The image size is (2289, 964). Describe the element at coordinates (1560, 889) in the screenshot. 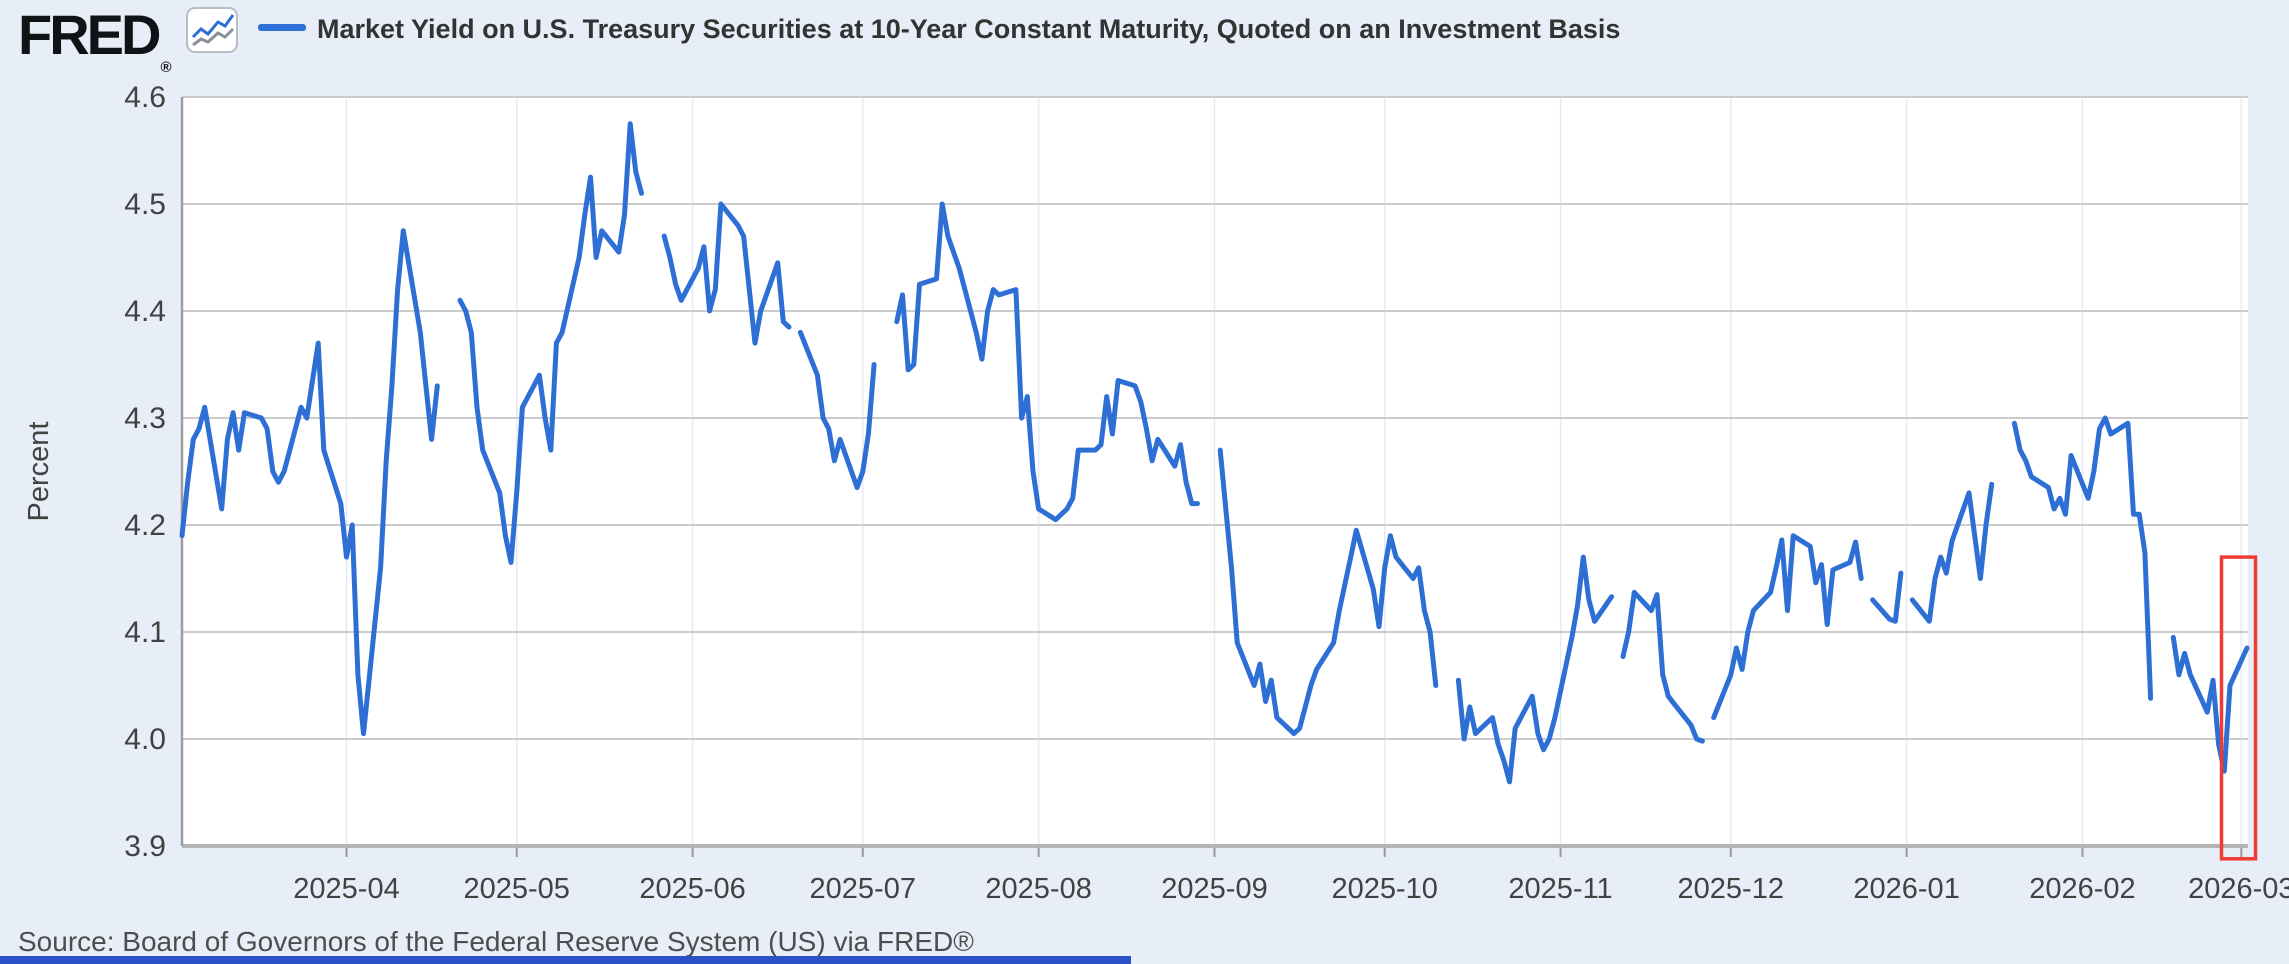

I see `x-tick-label: 2025-11` at that location.